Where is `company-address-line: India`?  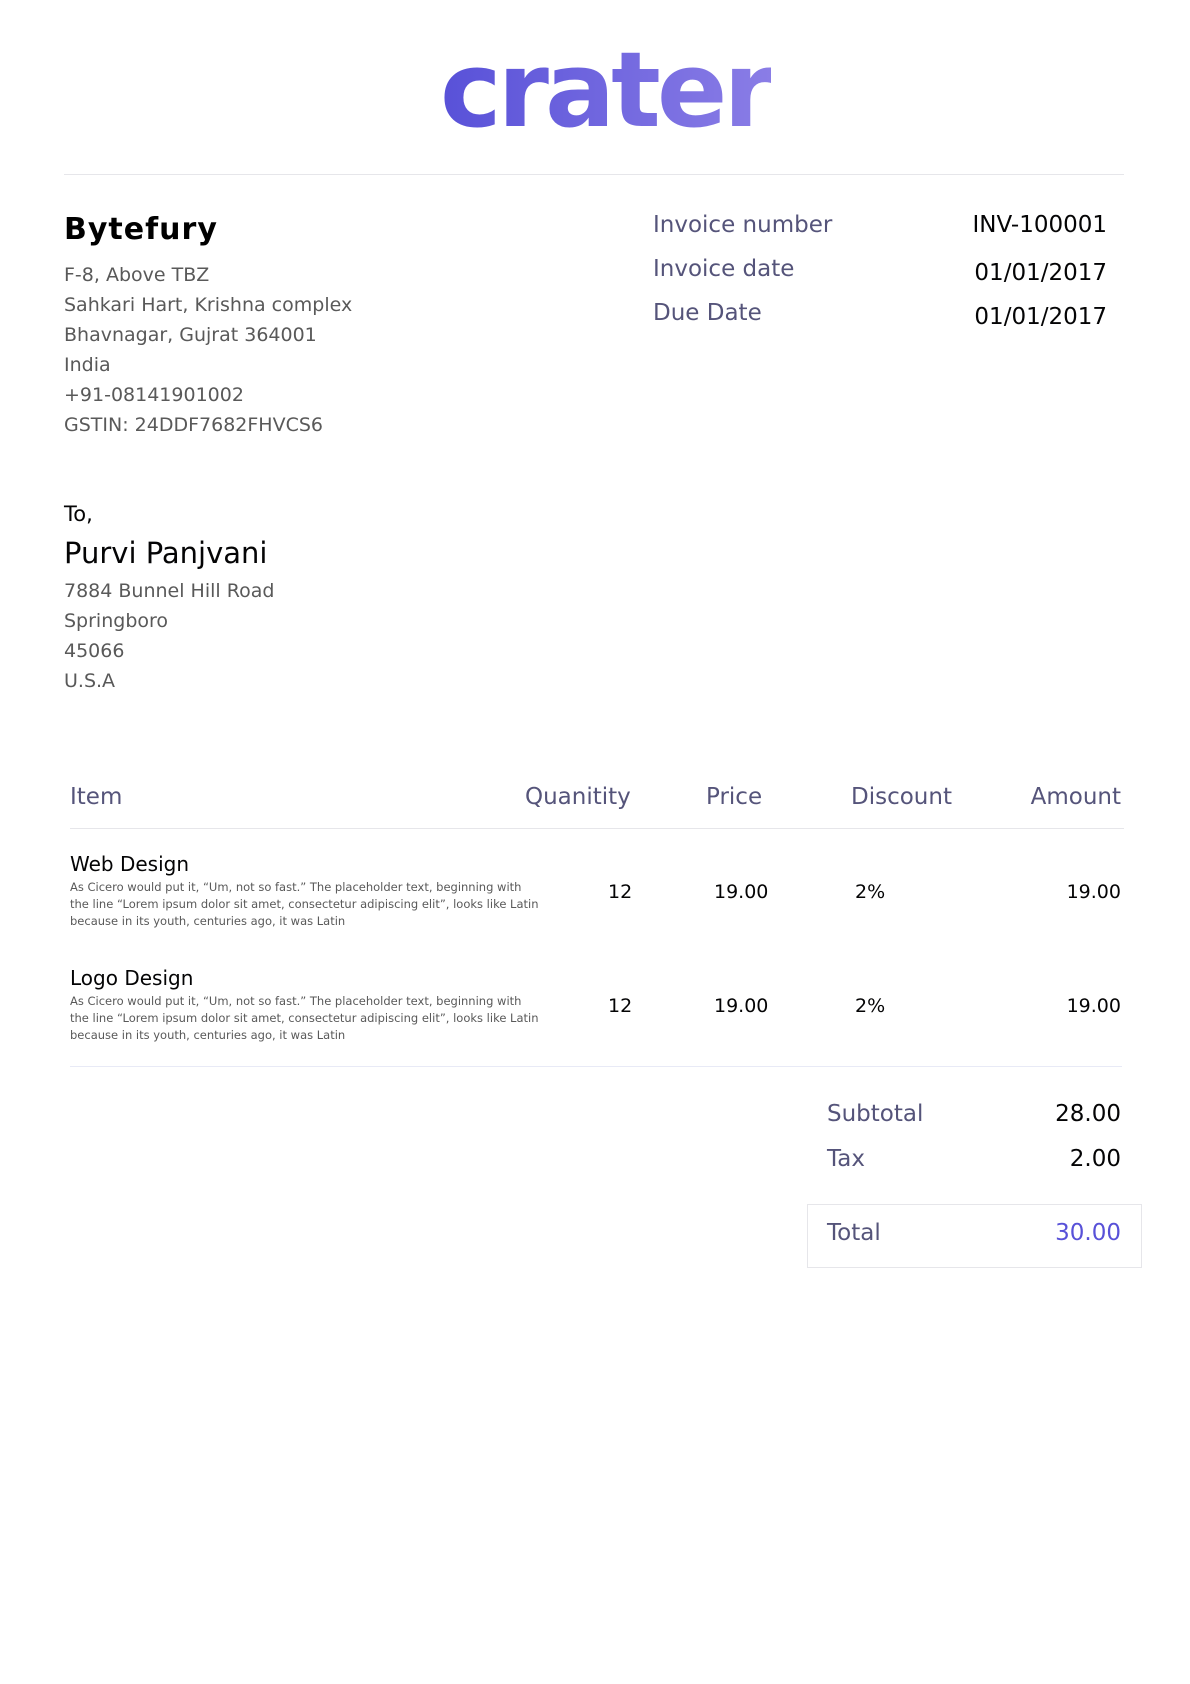 company-address-line: India is located at coordinates (87, 365).